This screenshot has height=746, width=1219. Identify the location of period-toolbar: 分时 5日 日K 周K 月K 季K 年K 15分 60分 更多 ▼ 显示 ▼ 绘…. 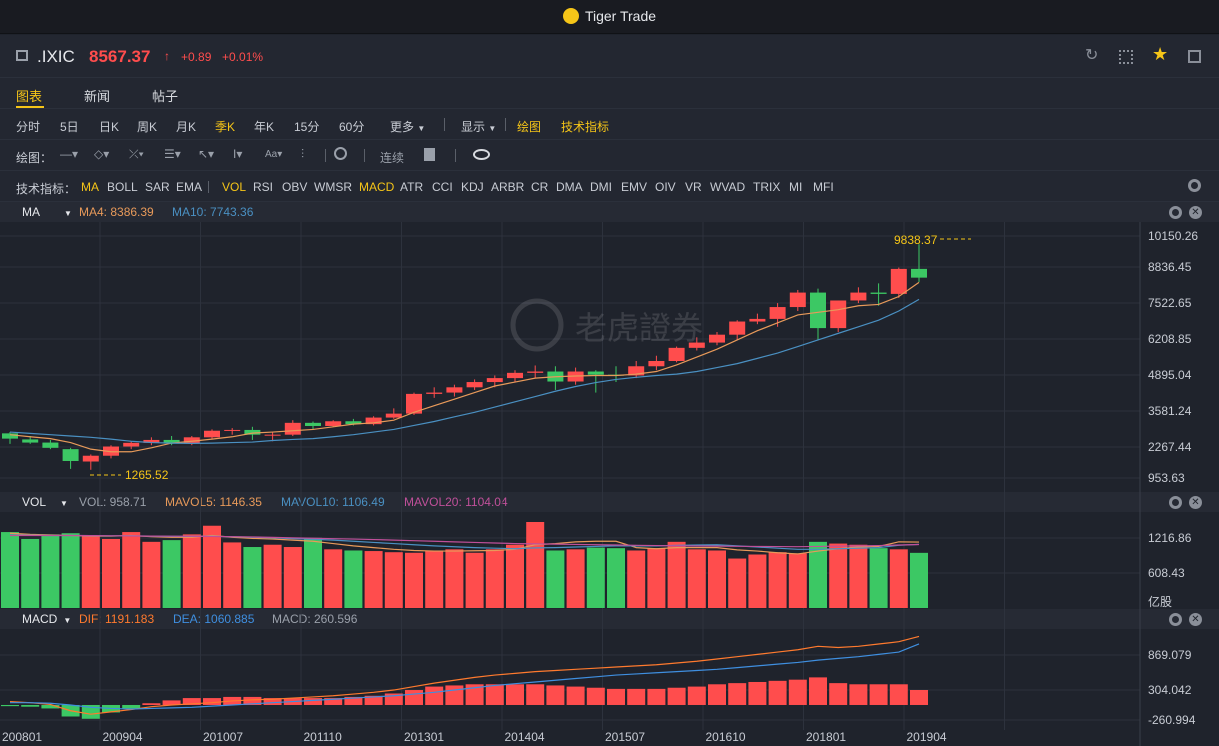
(609, 124).